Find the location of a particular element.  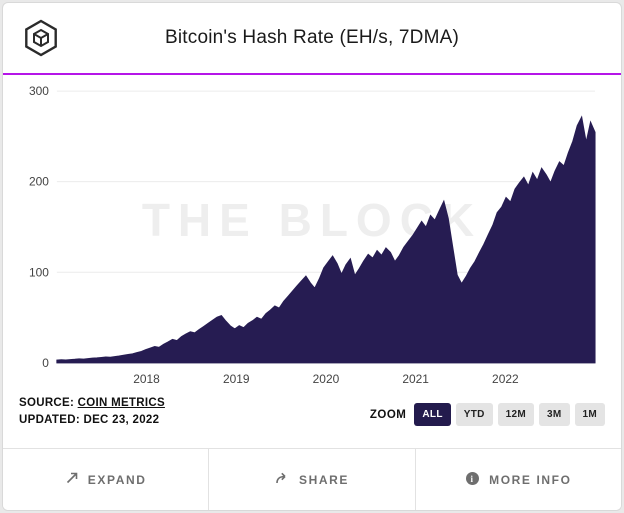

svg-text: 2022 is located at coordinates (505, 379).